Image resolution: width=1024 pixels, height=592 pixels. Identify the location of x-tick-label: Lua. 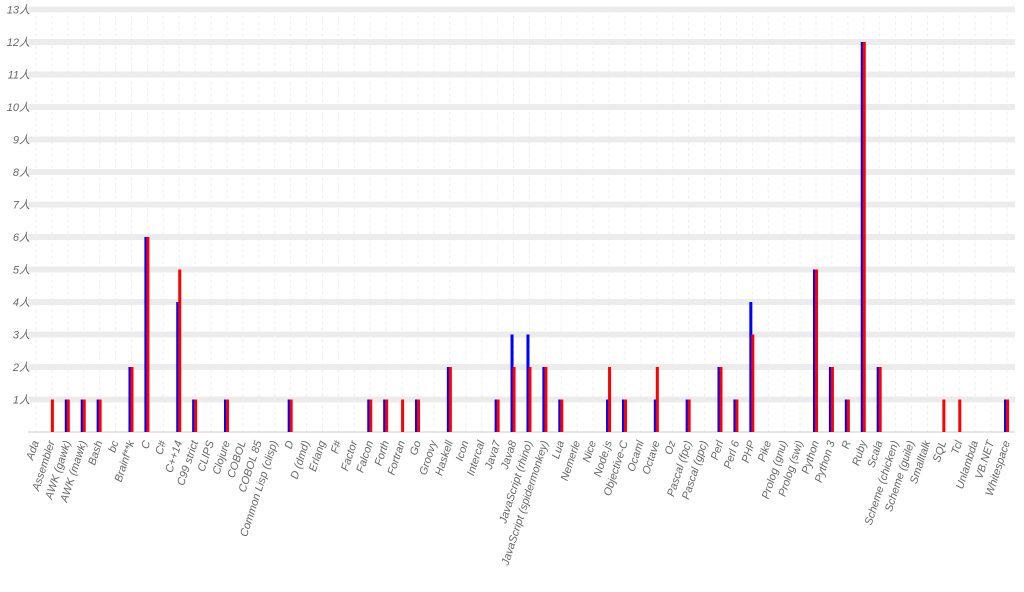
(558, 449).